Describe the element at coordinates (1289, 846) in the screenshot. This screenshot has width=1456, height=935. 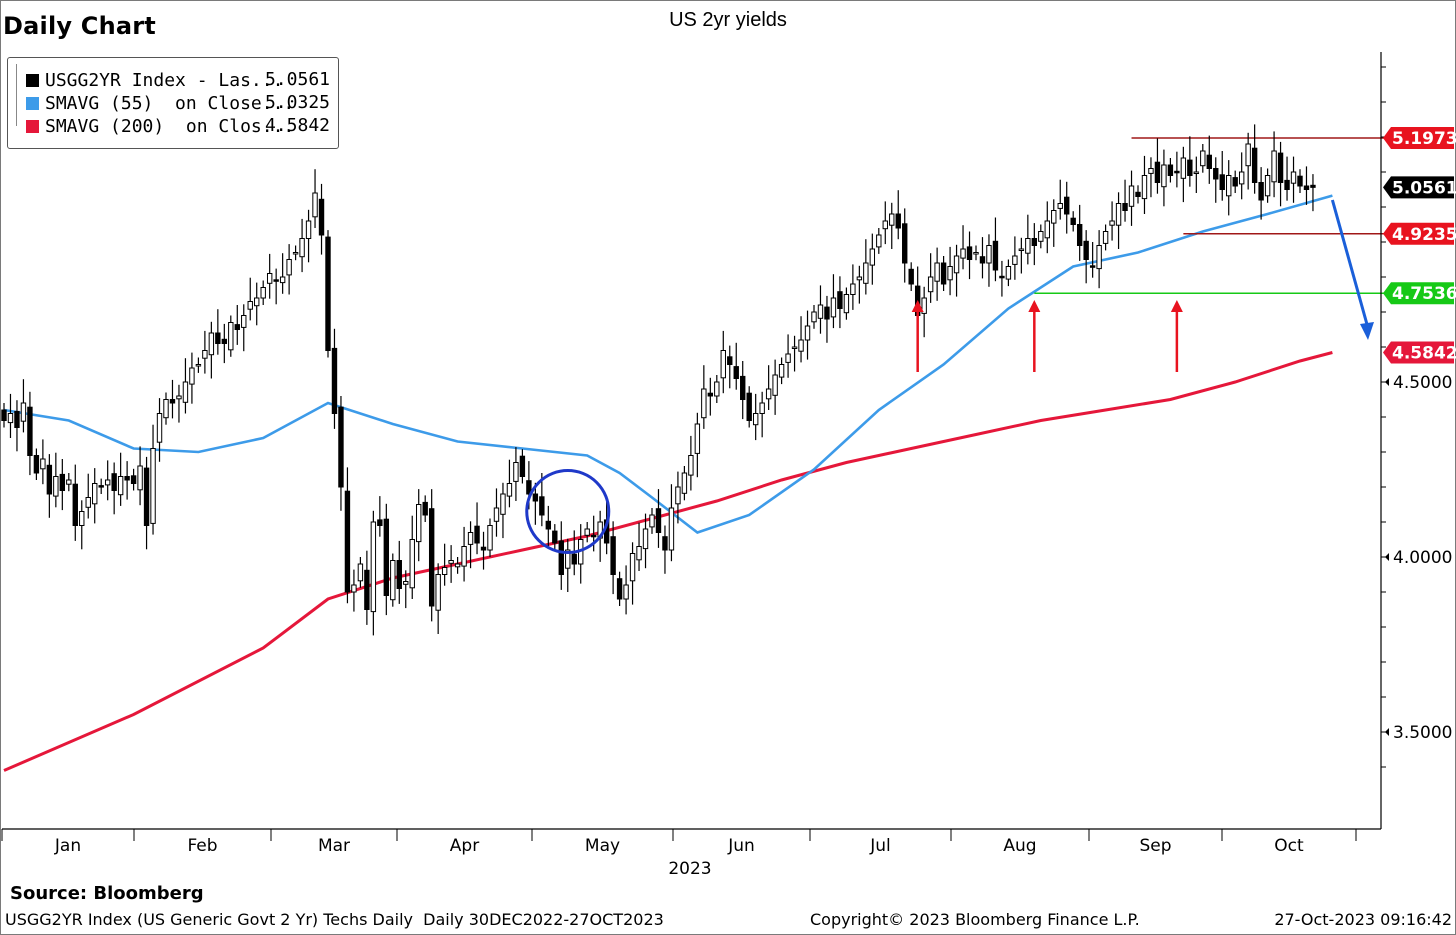
I see `x-tick-label: Oct` at that location.